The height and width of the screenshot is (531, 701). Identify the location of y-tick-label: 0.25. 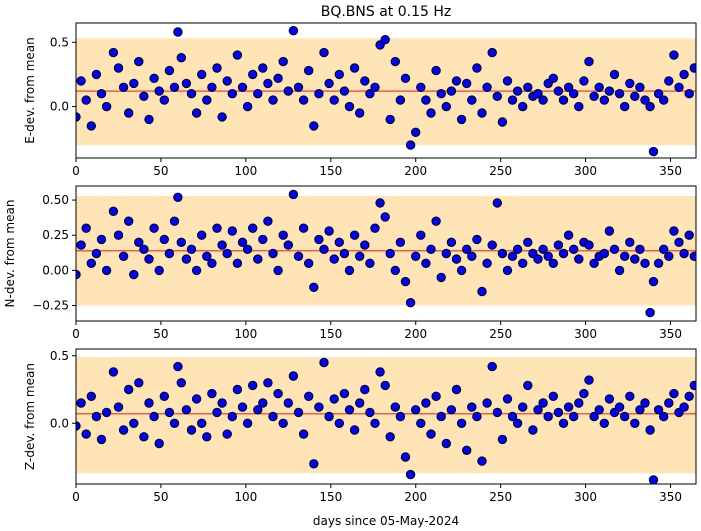
(55, 235).